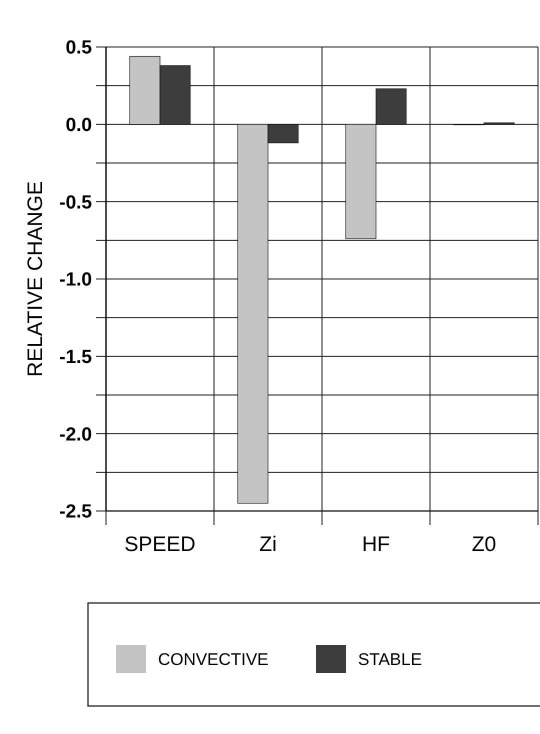 The height and width of the screenshot is (734, 540). What do you see at coordinates (268, 544) in the screenshot?
I see `x-tick-label: Zi` at bounding box center [268, 544].